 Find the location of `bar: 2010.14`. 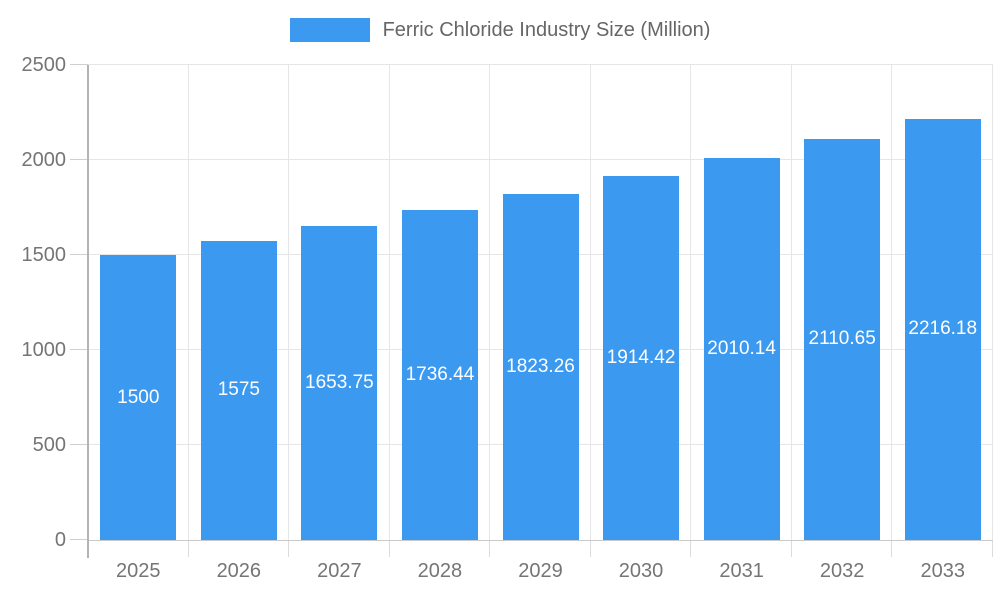

bar: 2010.14 is located at coordinates (741, 349).